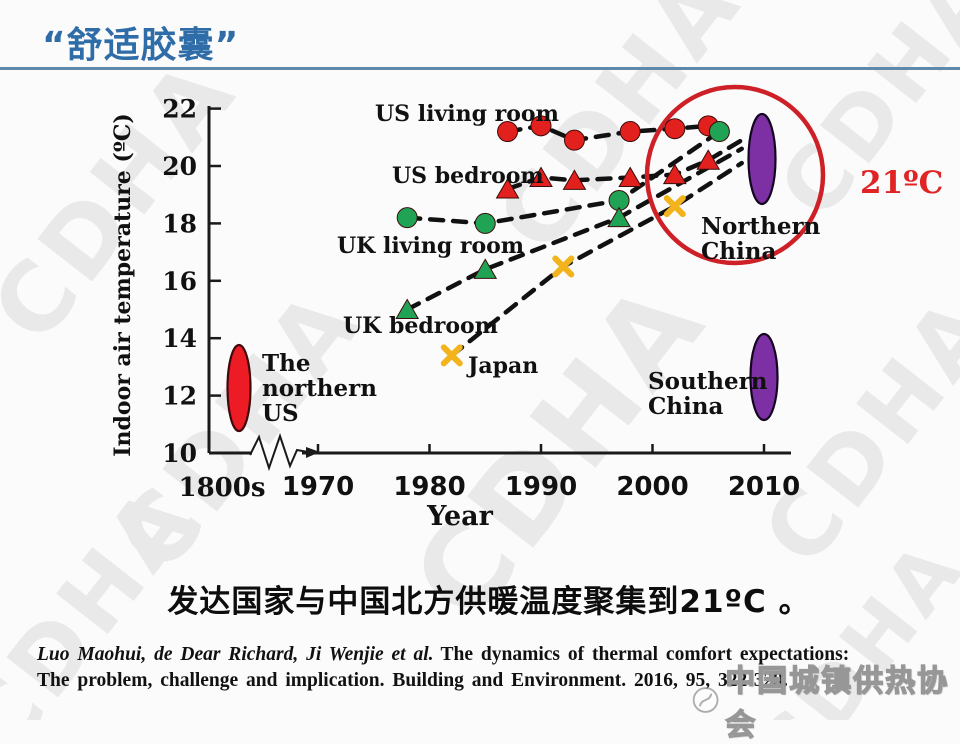  I want to click on region-ellipse-northern-china, so click(762, 159).